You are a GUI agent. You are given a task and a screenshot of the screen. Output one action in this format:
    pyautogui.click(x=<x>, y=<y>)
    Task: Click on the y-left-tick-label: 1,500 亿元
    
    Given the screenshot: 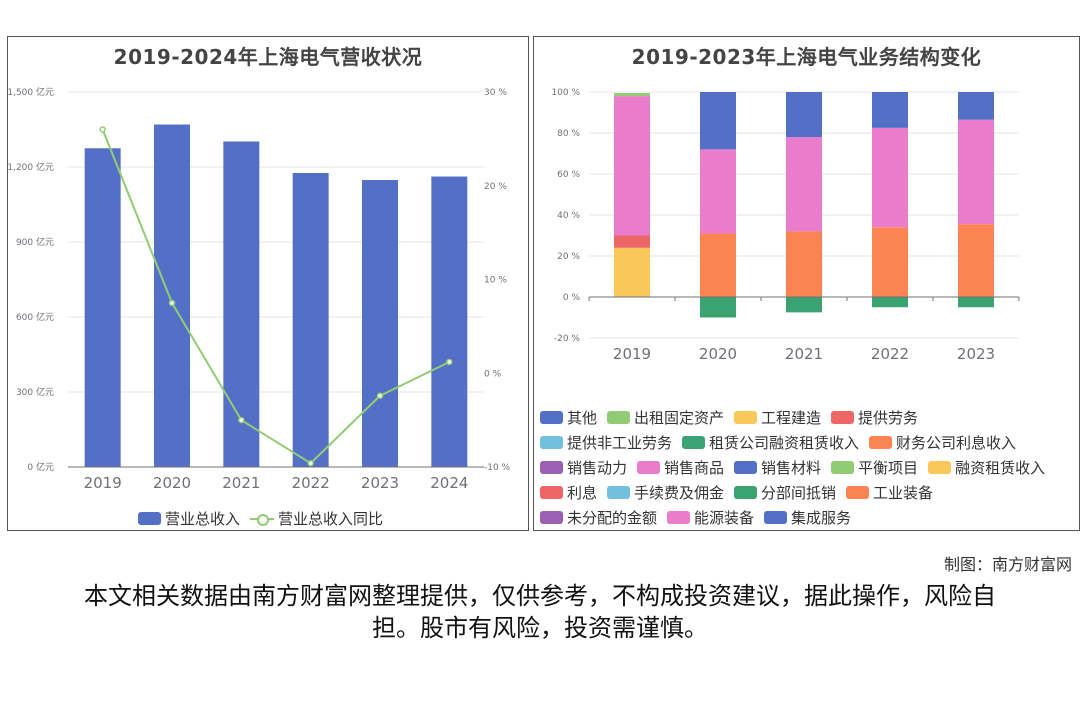 What is the action you would take?
    pyautogui.click(x=31, y=92)
    